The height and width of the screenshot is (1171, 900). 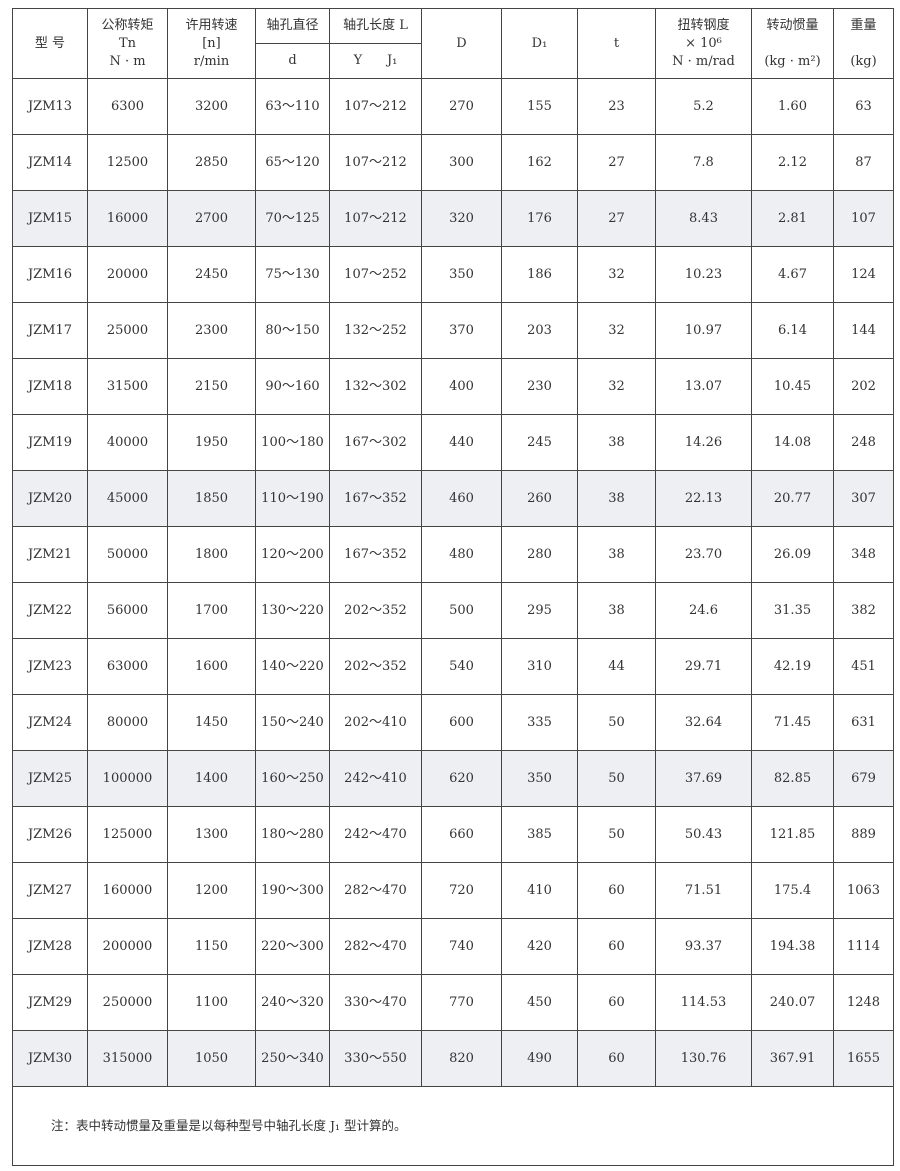 I want to click on cell-stiffness: 71.51, so click(x=703, y=890).